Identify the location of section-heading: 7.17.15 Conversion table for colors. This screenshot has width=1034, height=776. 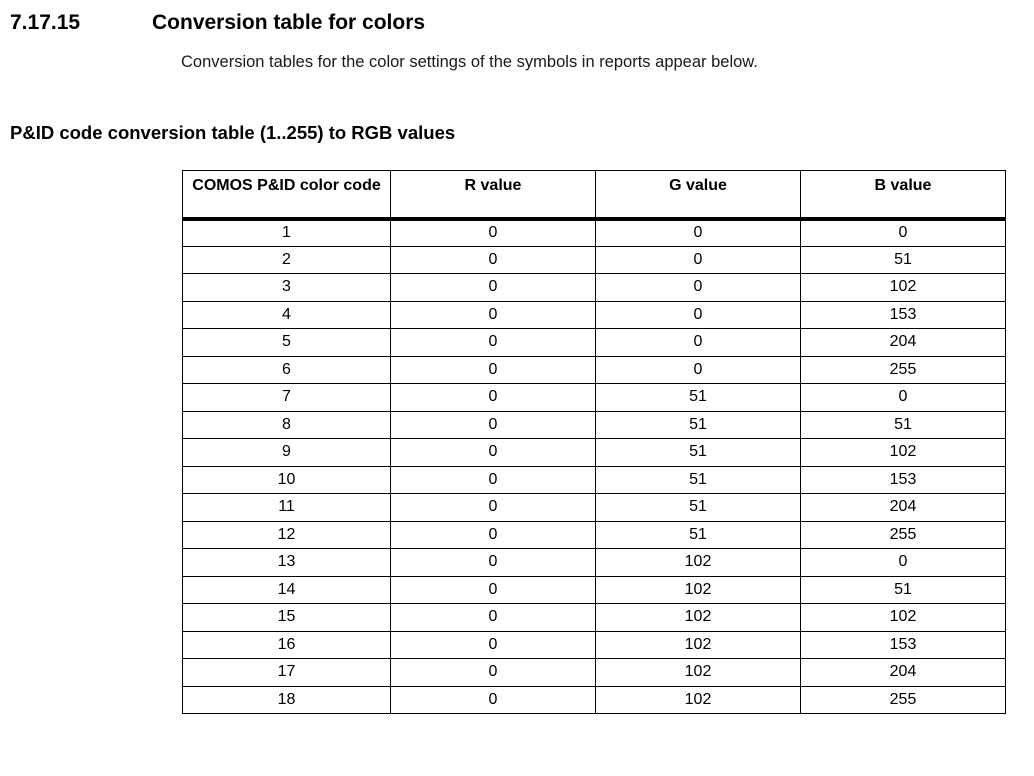
(217, 23).